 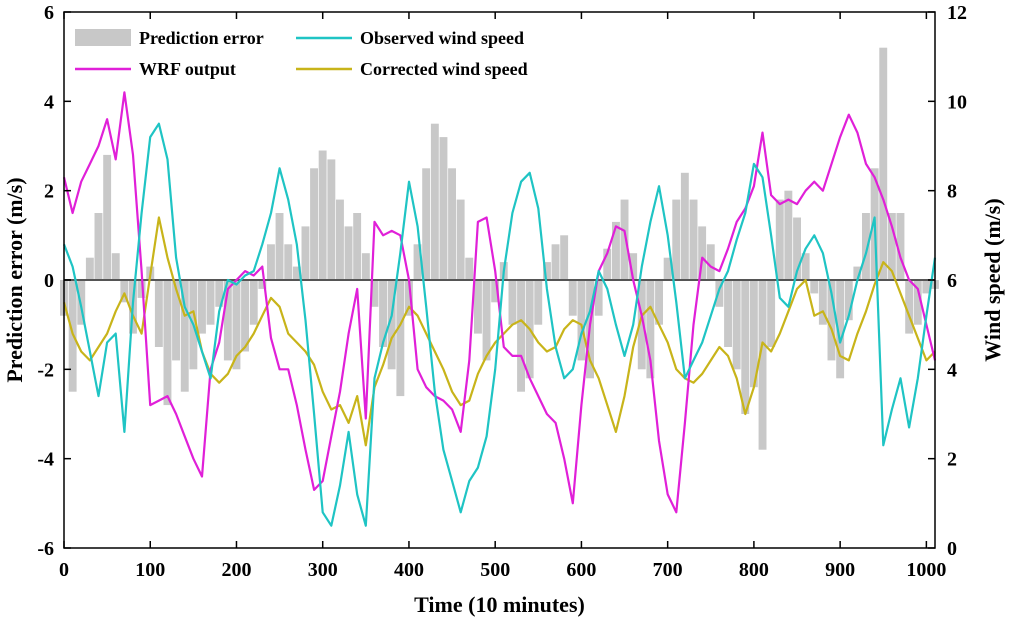 What do you see at coordinates (45, 370) in the screenshot?
I see `left-y-tick-label: -2` at bounding box center [45, 370].